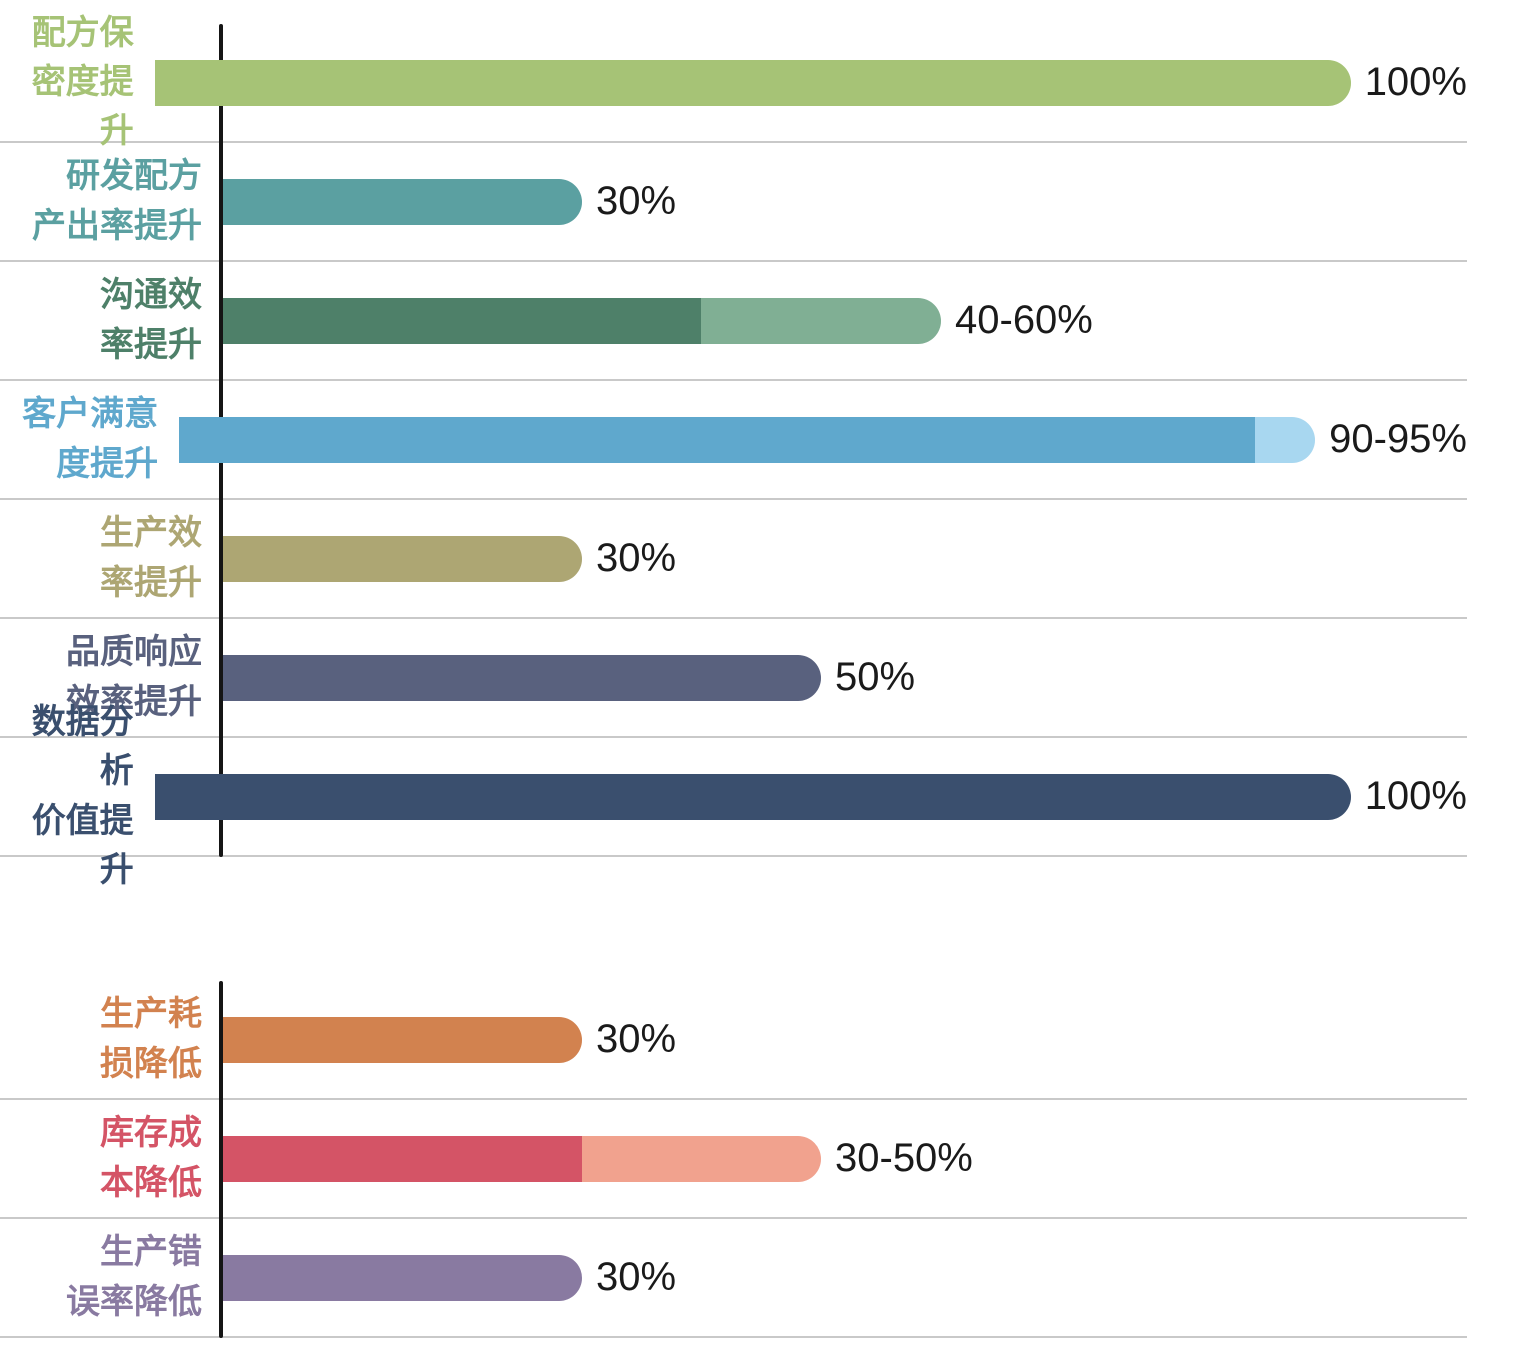 The image size is (1526, 1350). What do you see at coordinates (90, 439) in the screenshot?
I see `category-label: 客户满意 度提升` at bounding box center [90, 439].